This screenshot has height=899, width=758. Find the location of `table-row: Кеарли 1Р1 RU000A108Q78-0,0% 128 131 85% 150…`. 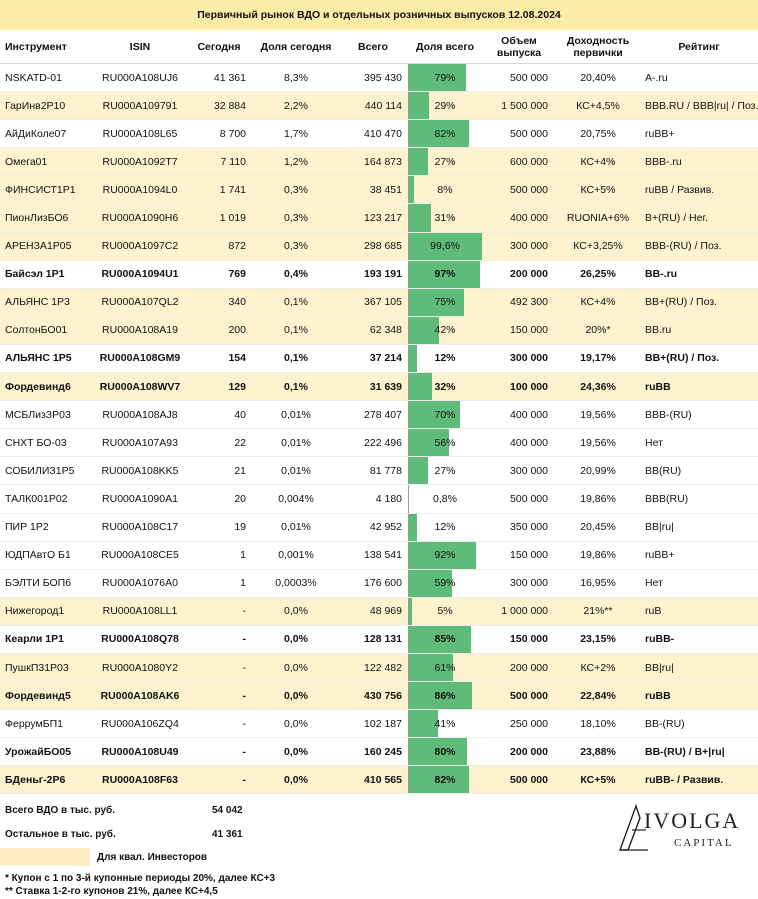

table-row: Кеарли 1Р1 RU000A108Q78-0,0% 128 131 85% 150… is located at coordinates (379, 639).